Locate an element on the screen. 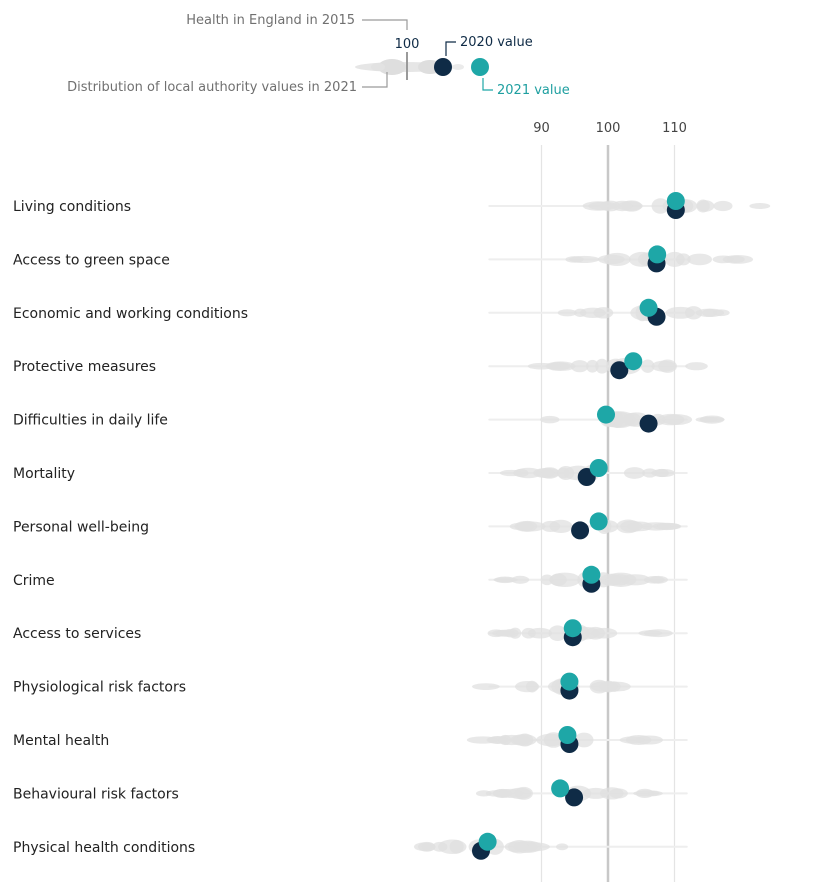  legend-distribution-strip is located at coordinates (409, 67).